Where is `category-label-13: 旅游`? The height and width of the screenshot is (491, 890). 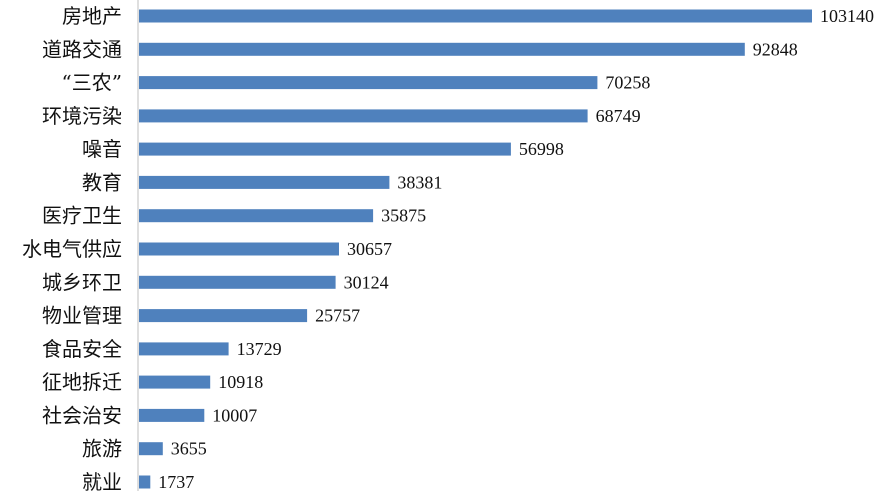 category-label-13: 旅游 is located at coordinates (102, 449).